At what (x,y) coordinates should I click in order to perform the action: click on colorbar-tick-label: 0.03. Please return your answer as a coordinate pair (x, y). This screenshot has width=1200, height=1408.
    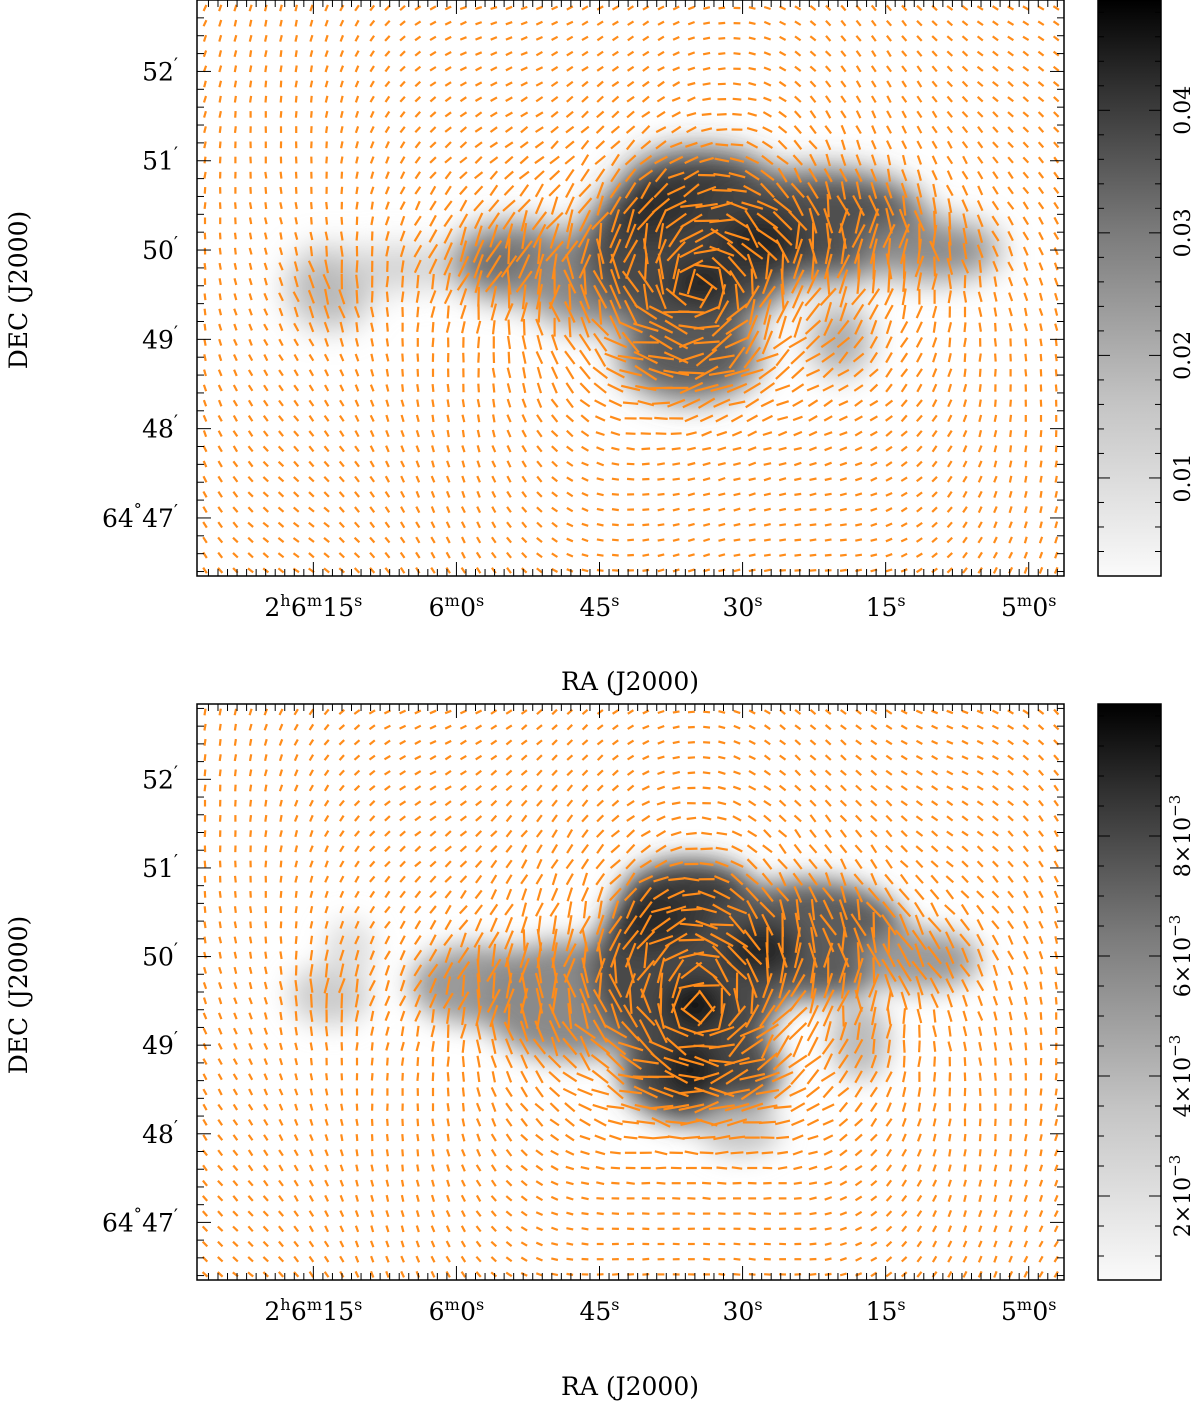
    Looking at the image, I should click on (1183, 232).